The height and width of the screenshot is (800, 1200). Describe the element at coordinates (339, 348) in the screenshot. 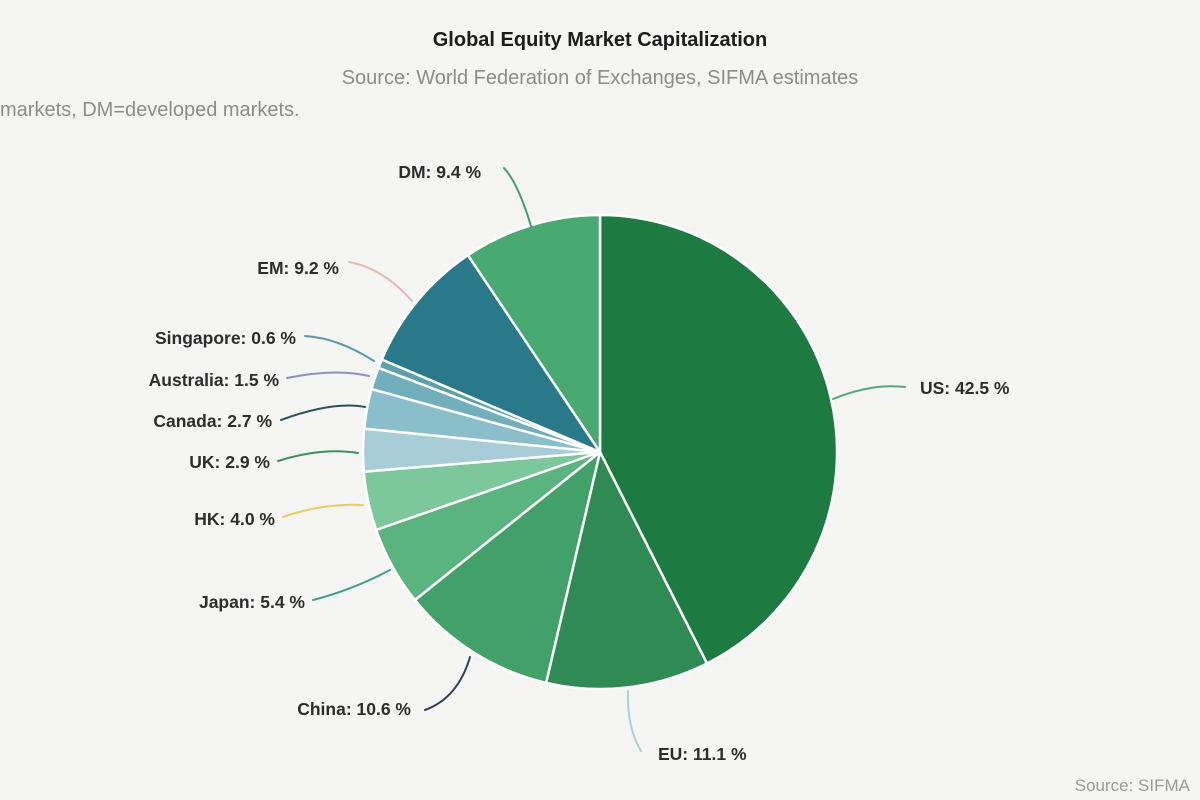

I see `pie-connector-singapore` at that location.